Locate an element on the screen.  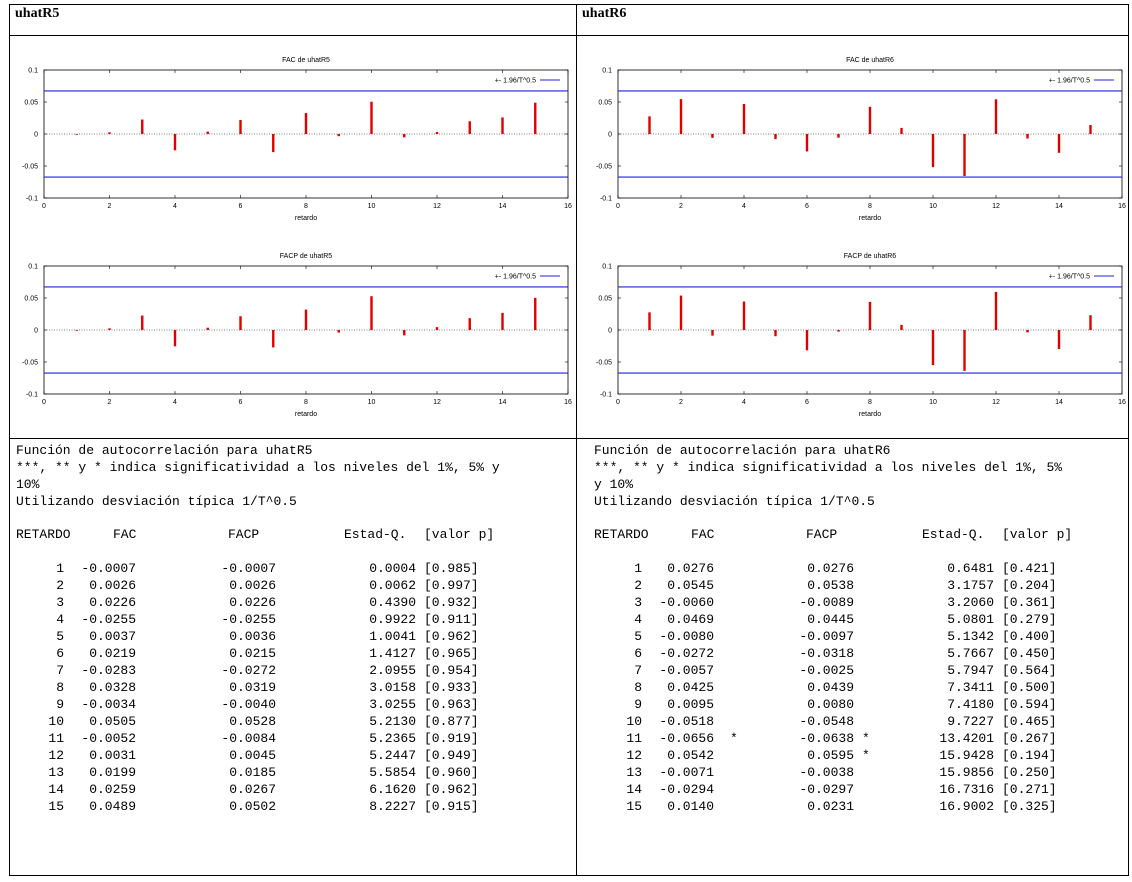
fac-value: 0.0226 is located at coordinates (112, 602).